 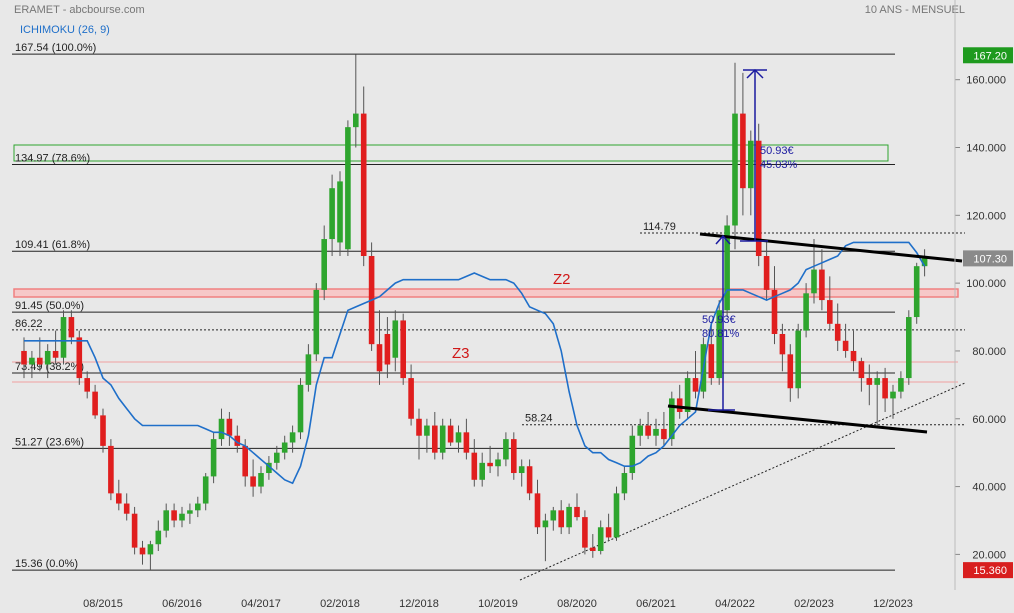 I want to click on fib-label: 109.41 (61.8%), so click(x=52, y=245).